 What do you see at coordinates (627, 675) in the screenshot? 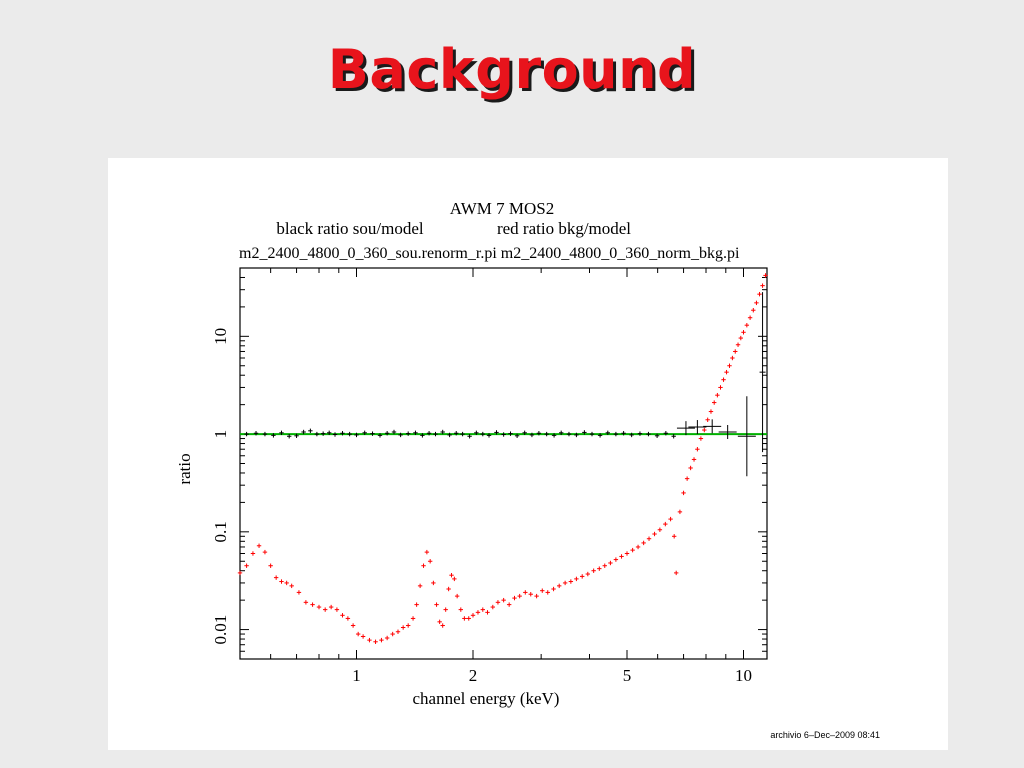
I see `x-tick-label: 5` at bounding box center [627, 675].